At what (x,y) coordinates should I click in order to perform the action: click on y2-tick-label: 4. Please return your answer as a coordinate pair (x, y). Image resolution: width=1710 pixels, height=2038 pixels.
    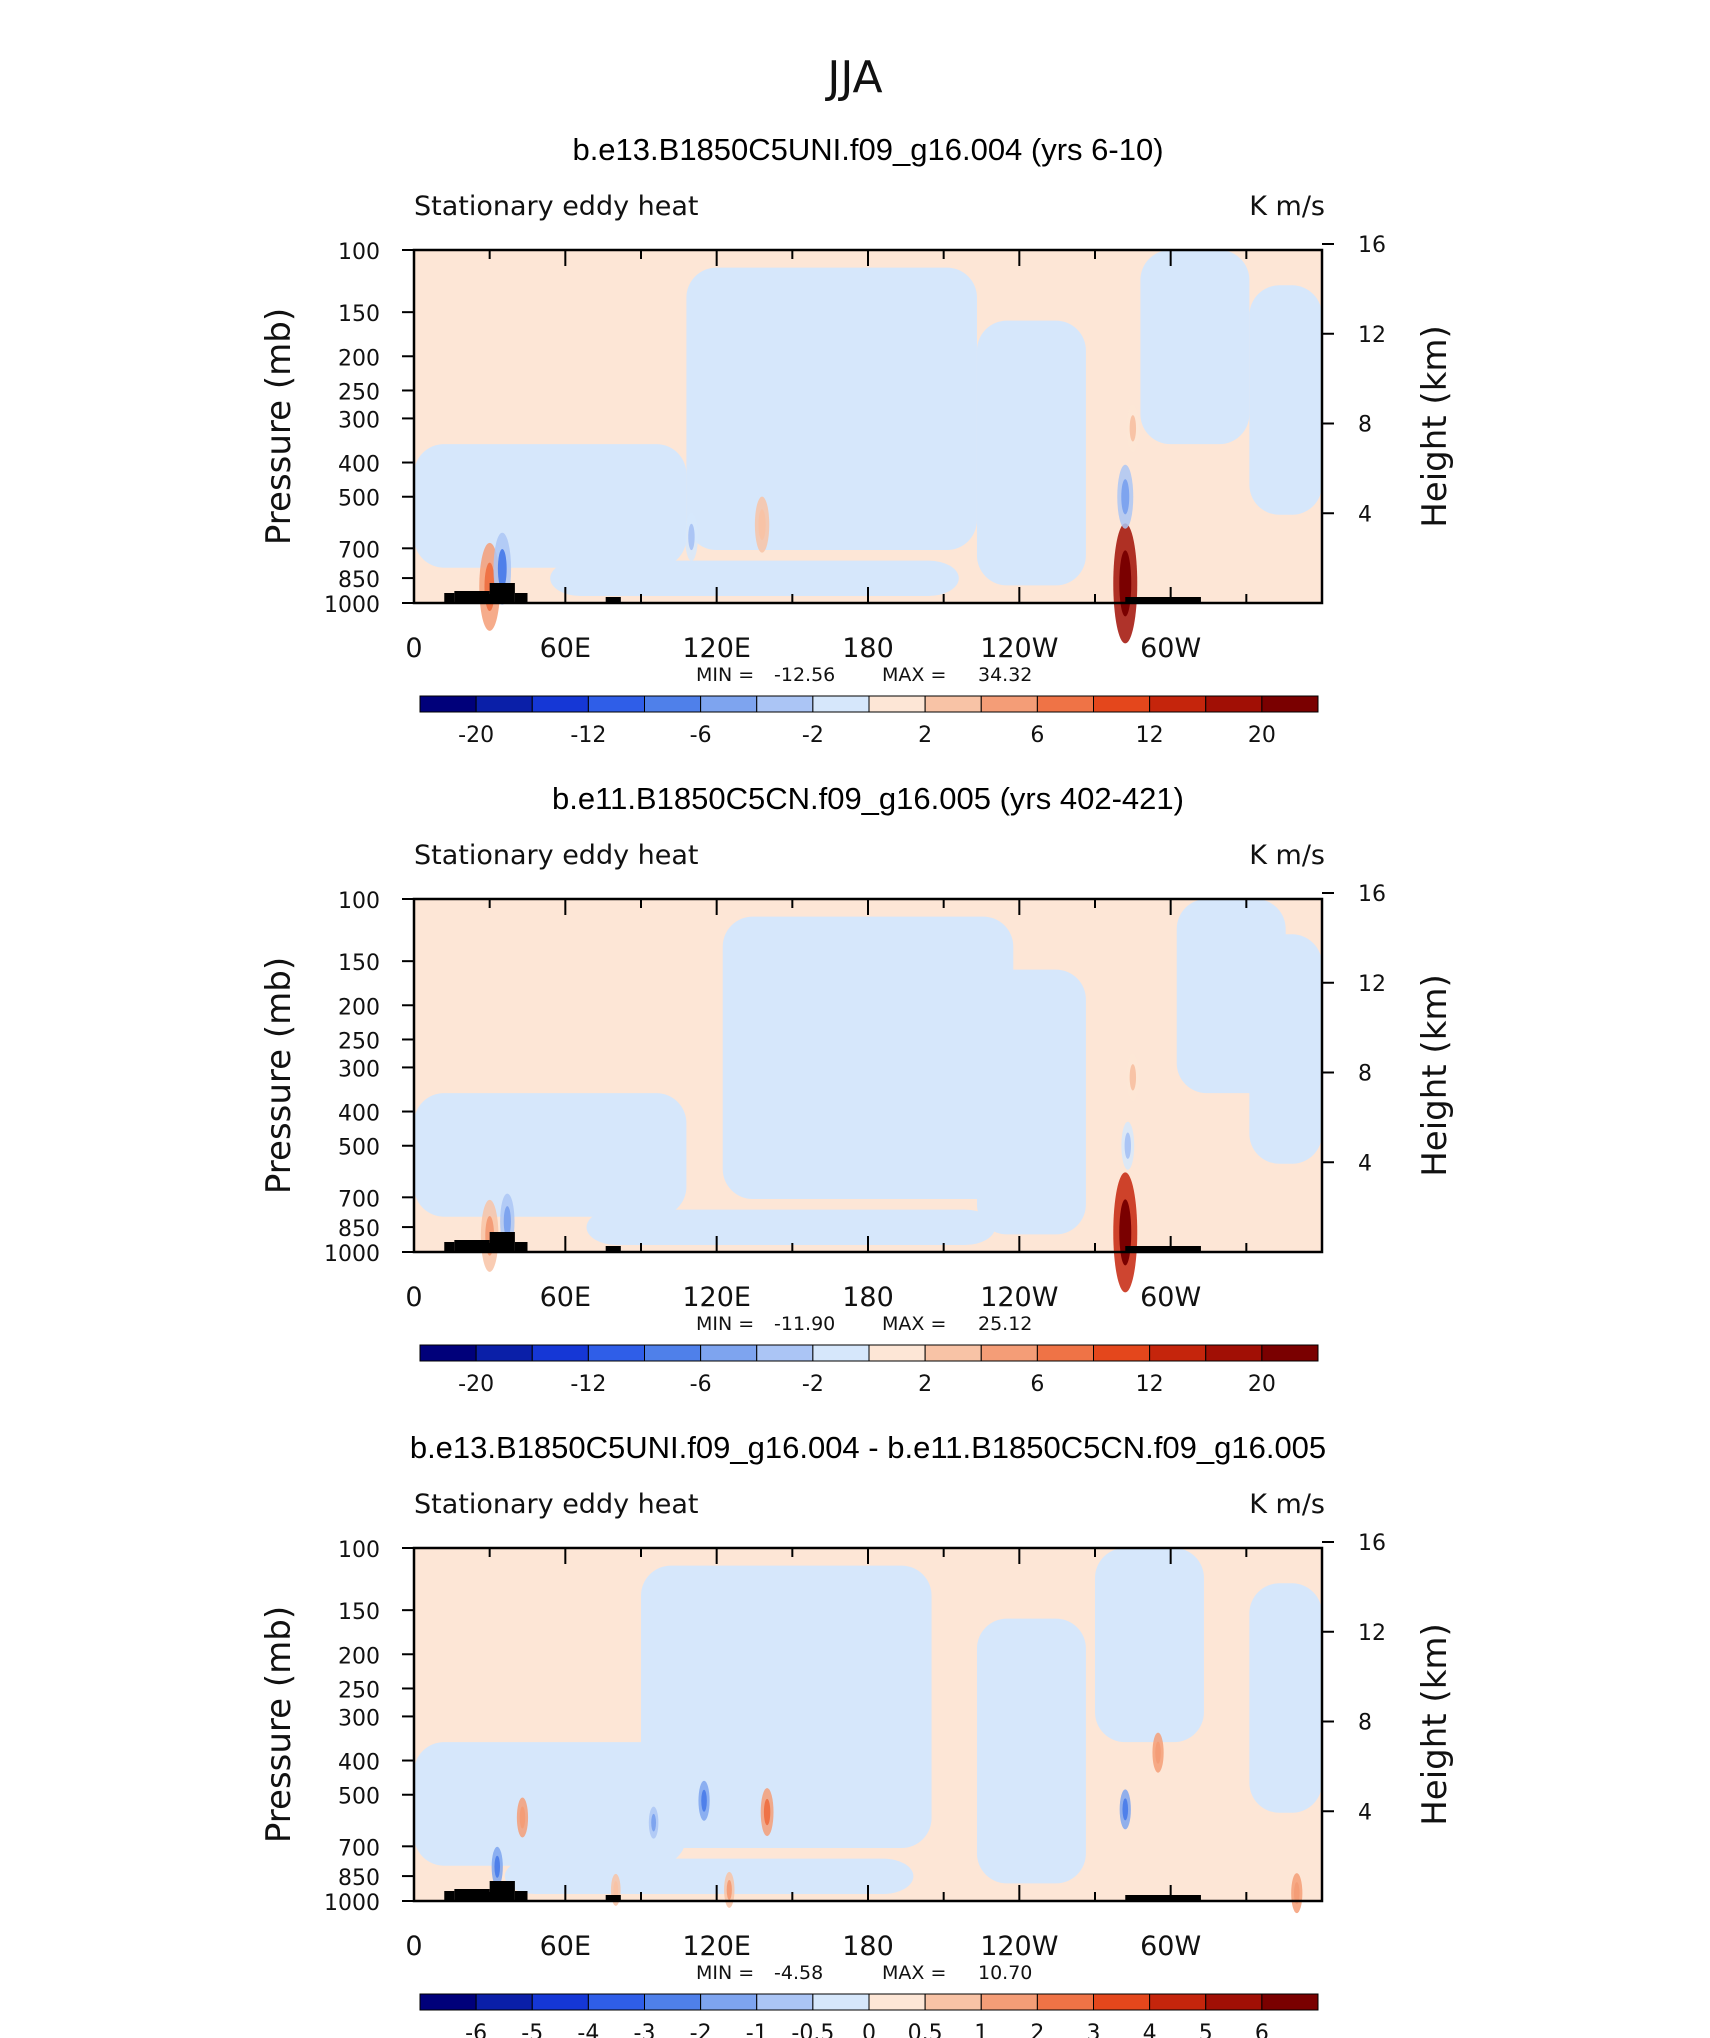
    Looking at the image, I should click on (1365, 514).